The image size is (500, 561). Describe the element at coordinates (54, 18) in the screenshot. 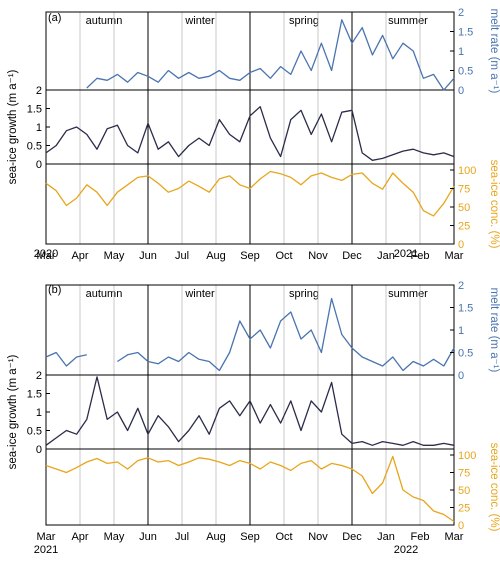

I see `panel-label: (a)` at that location.